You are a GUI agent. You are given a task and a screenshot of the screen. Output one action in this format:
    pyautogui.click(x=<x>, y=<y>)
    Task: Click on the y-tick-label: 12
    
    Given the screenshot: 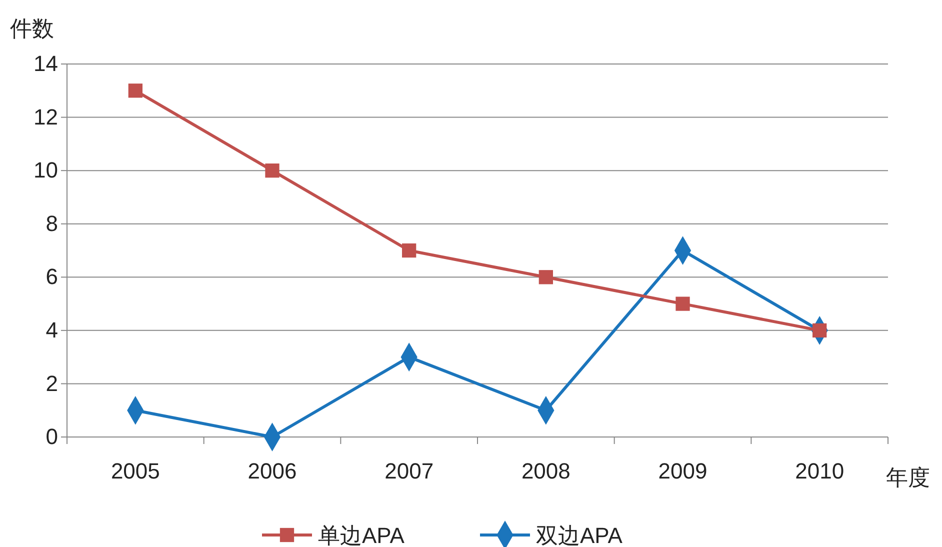 What is the action you would take?
    pyautogui.click(x=46, y=117)
    